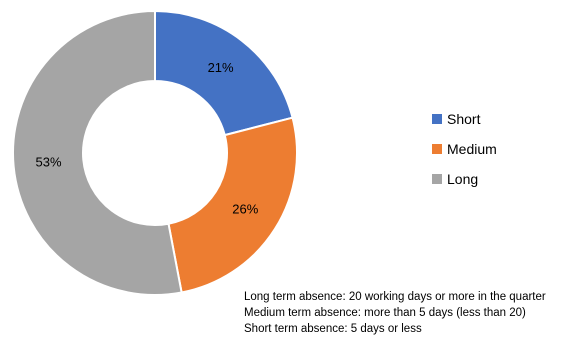 This screenshot has height=340, width=577. What do you see at coordinates (221, 67) in the screenshot?
I see `data-label-short: 21%` at bounding box center [221, 67].